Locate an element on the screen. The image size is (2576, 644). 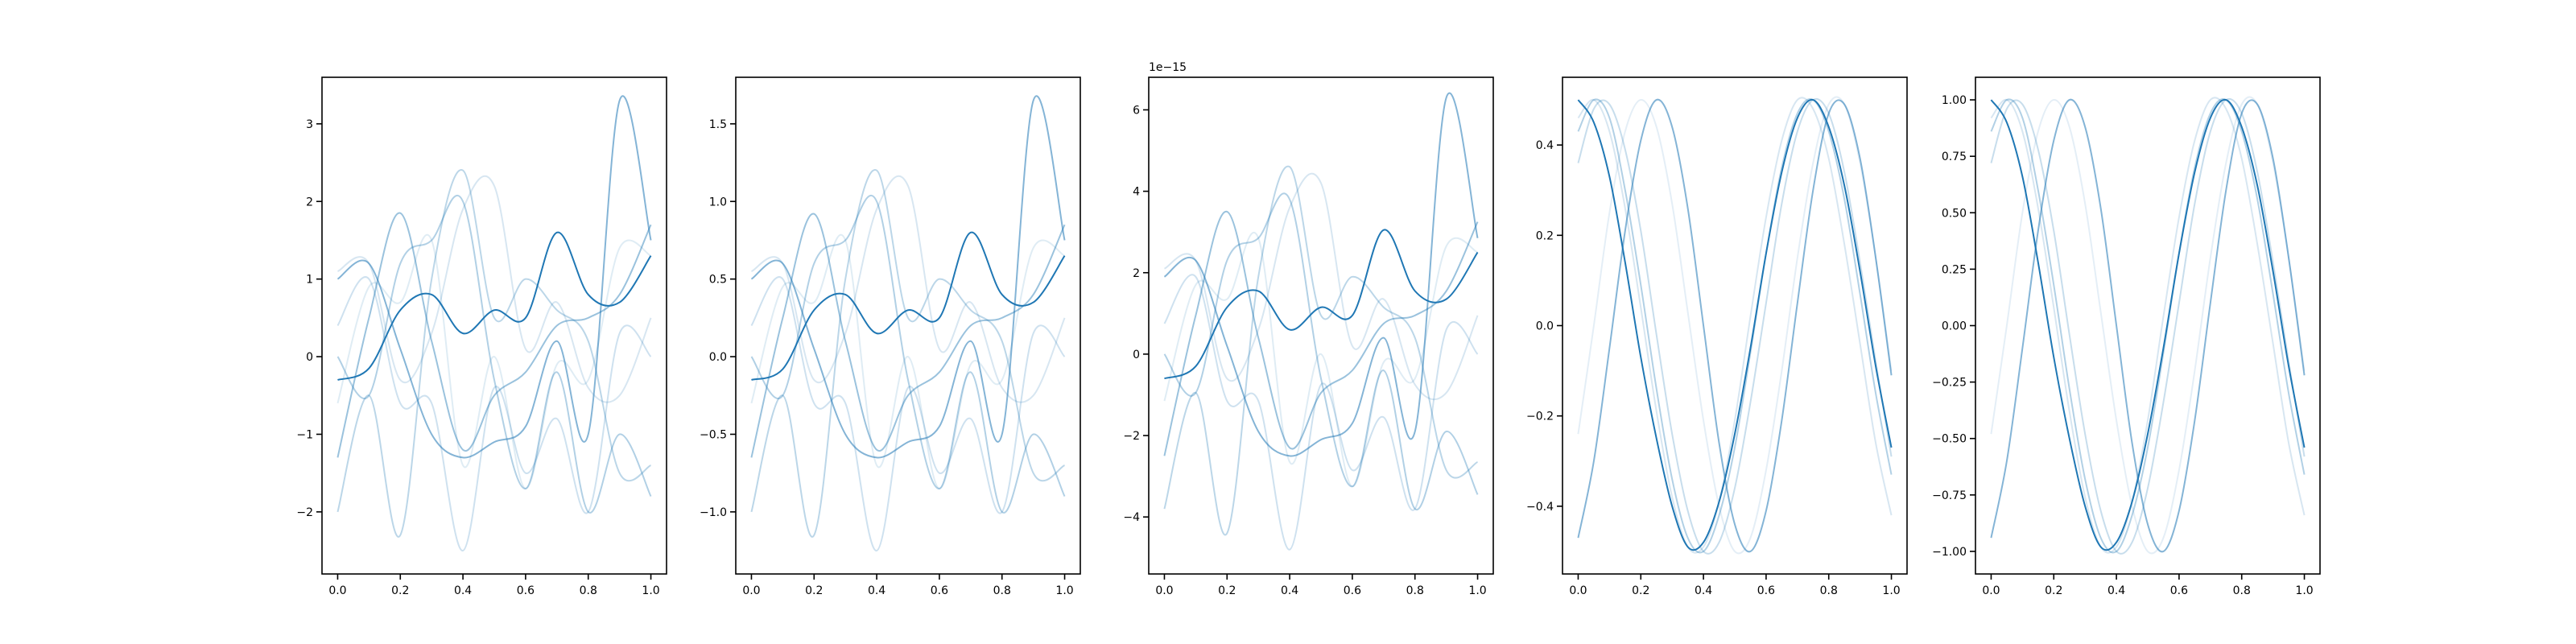
y-tick-label: 2 is located at coordinates (1136, 273).